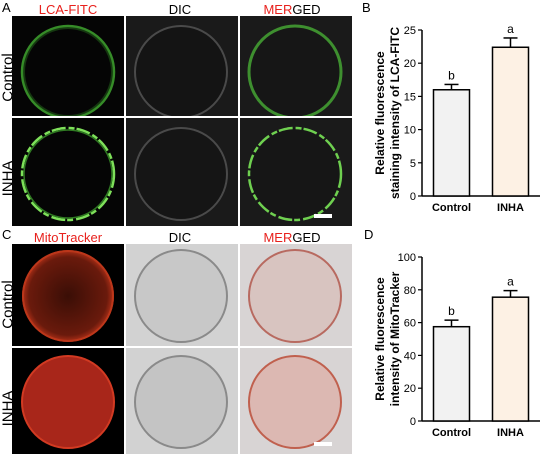  I want to click on red-mito-signal-bright, so click(68, 402).